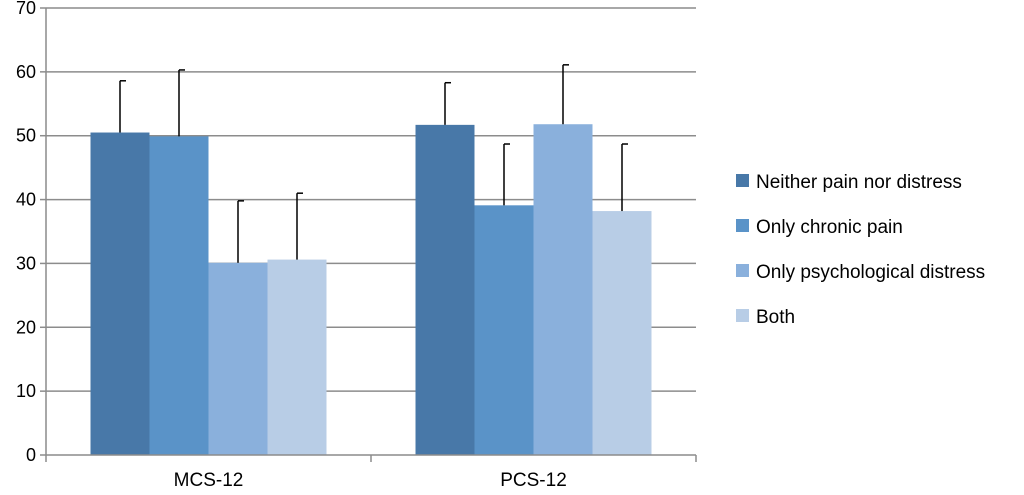  I want to click on y-tick-label-30: 30, so click(26, 263).